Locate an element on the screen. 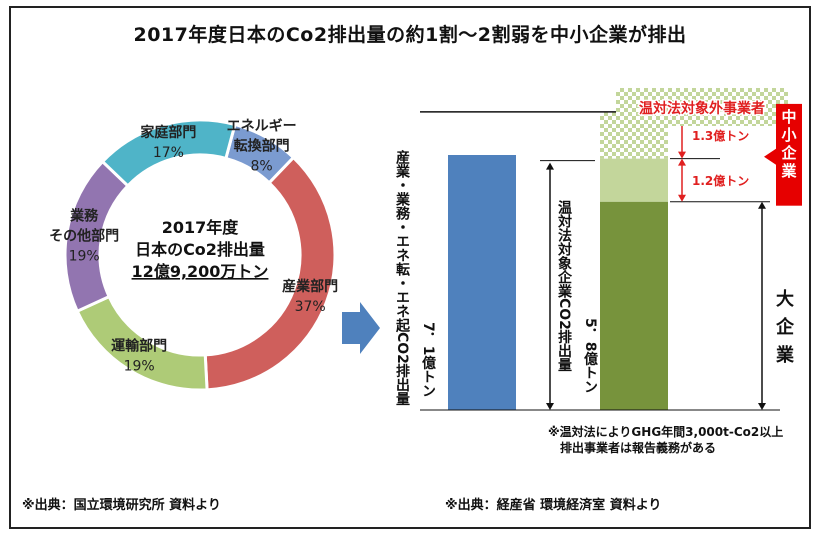 This screenshot has height=537, width=820. callout-text: 温対法対象外事業者 is located at coordinates (702, 108).